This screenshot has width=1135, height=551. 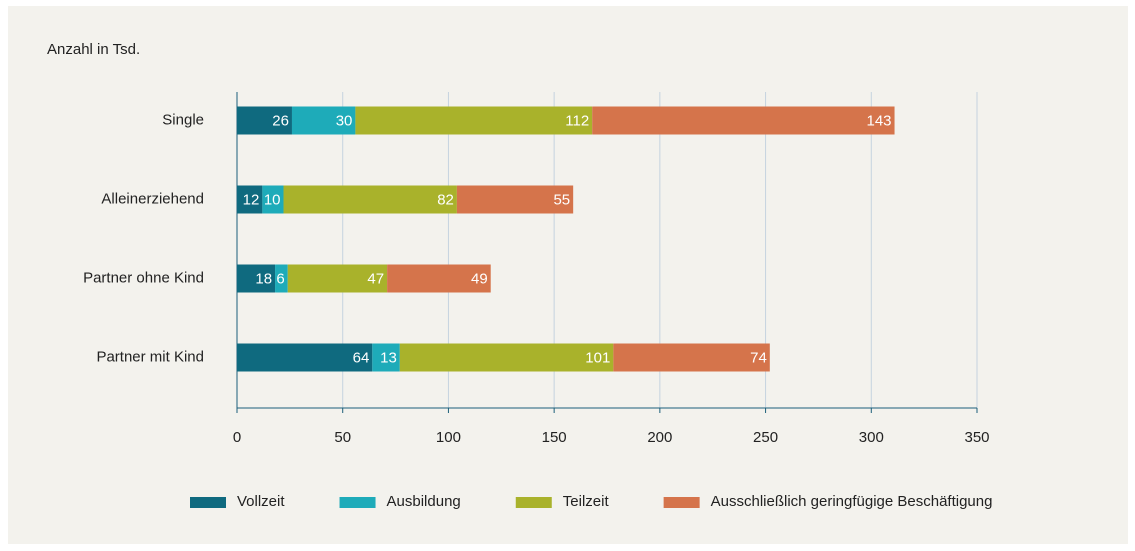 What do you see at coordinates (976, 437) in the screenshot?
I see `x-tick-label: 350` at bounding box center [976, 437].